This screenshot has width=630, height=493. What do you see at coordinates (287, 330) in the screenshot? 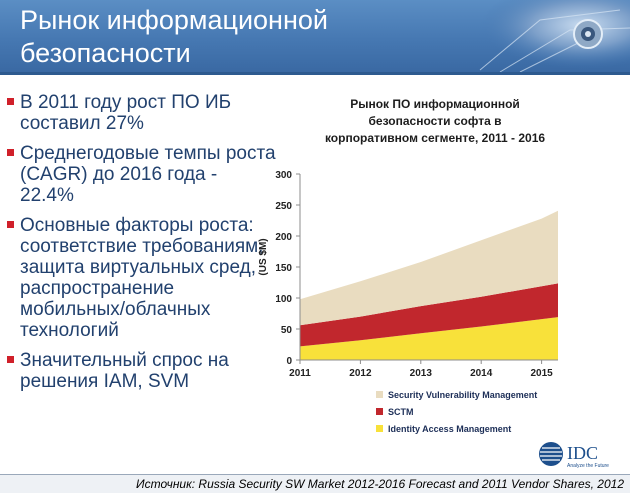
I see `y-tick-label: 50` at bounding box center [287, 330].